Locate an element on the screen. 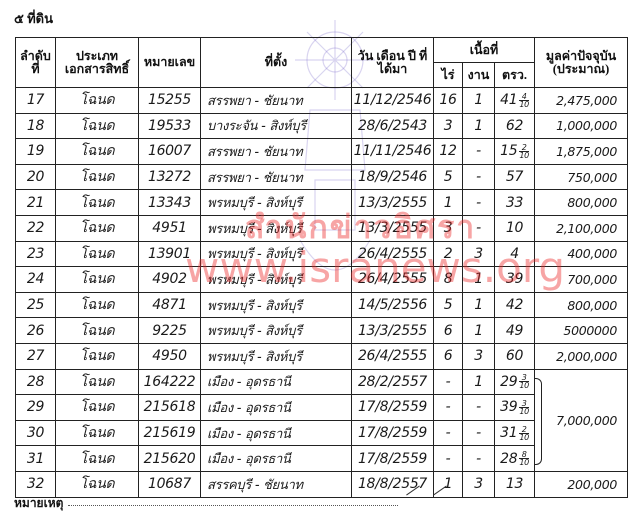  area-wa-fraction: 8 10 is located at coordinates (524, 459).